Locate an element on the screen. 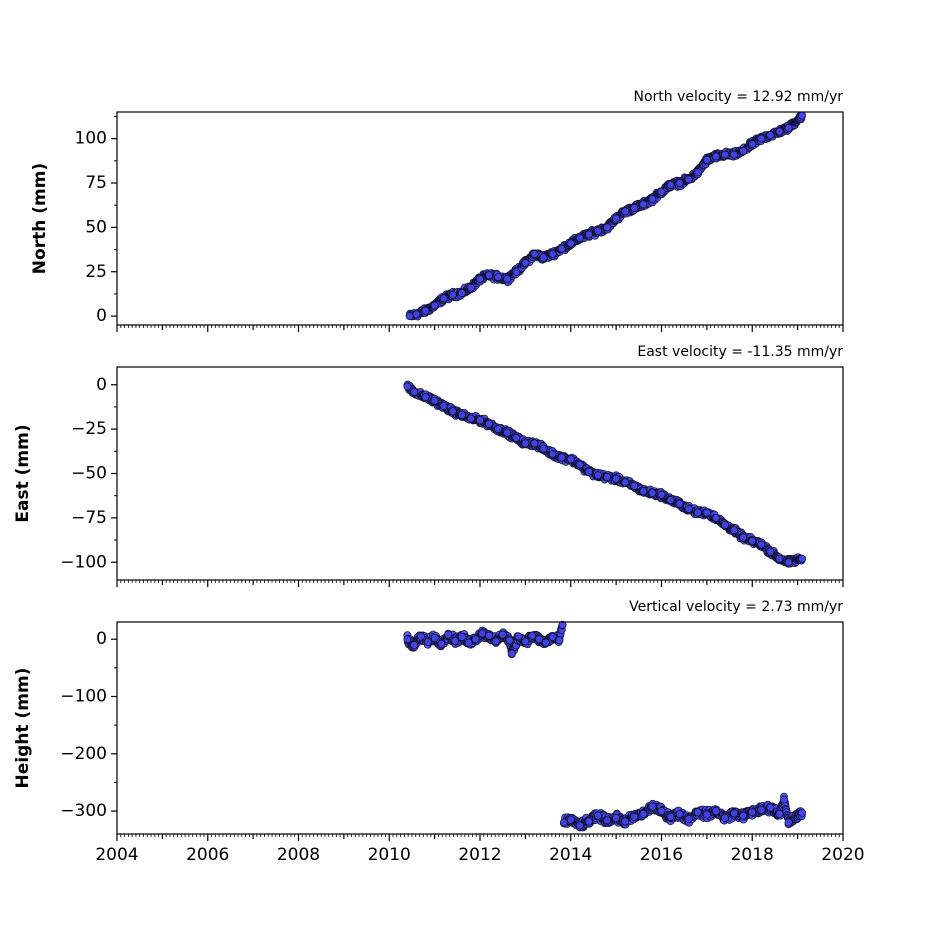 The width and height of the screenshot is (937, 937). east-x-ticks is located at coordinates (480, 583).